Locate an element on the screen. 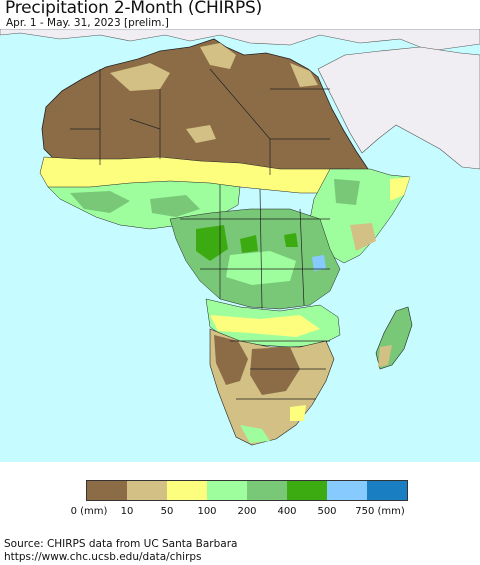 Image resolution: width=480 pixels, height=565 pixels. precipitation-legend is located at coordinates (247, 490).